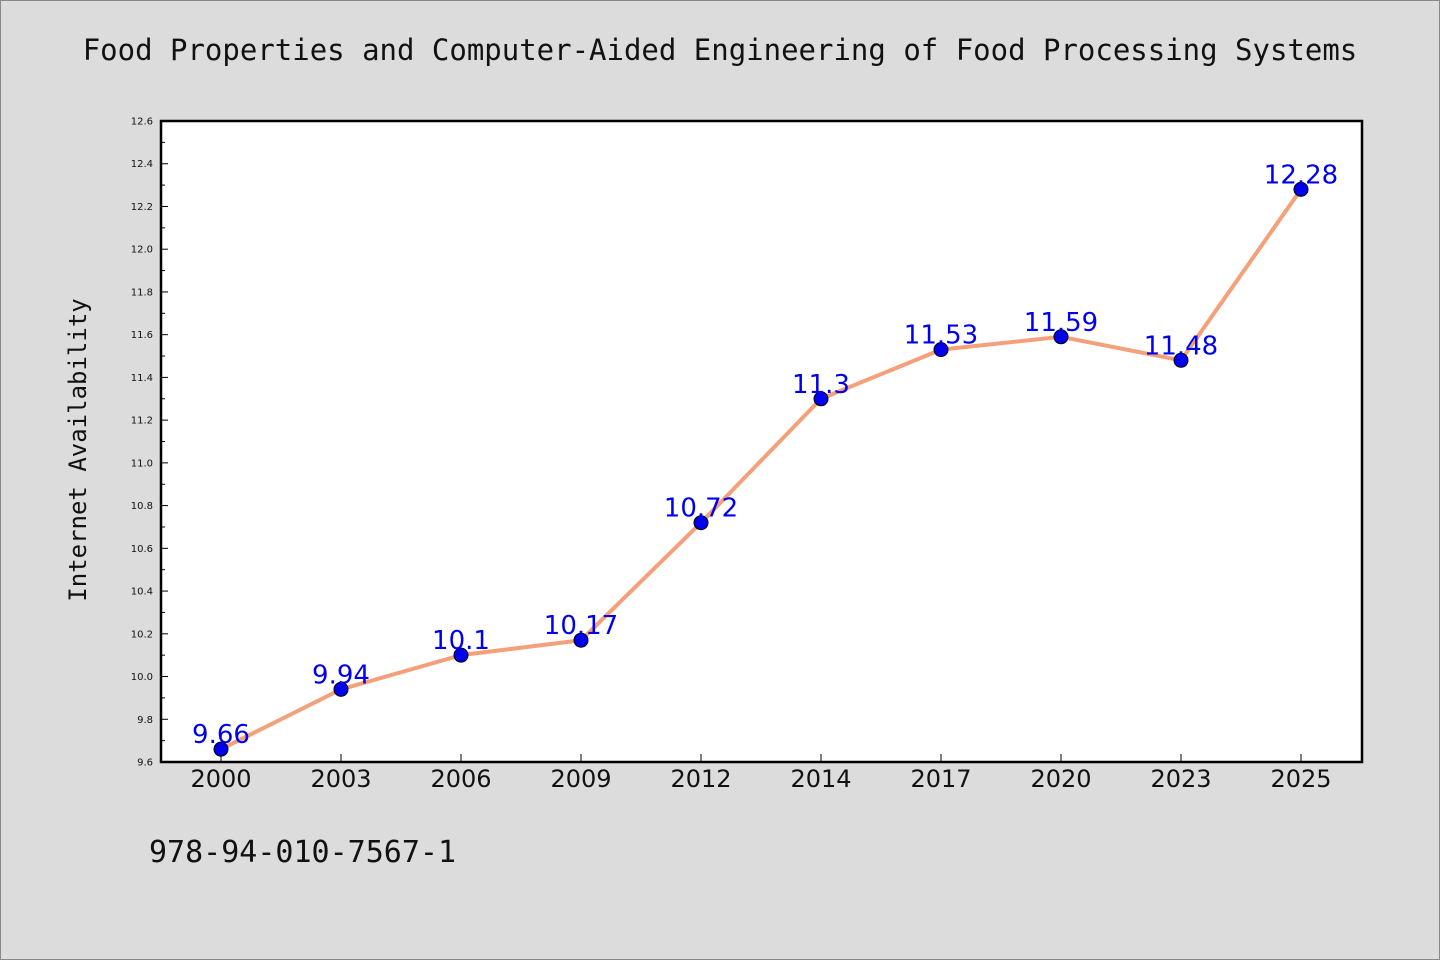 This screenshot has width=1440, height=960. What do you see at coordinates (142, 421) in the screenshot?
I see `y-tick-label: 11.2` at bounding box center [142, 421].